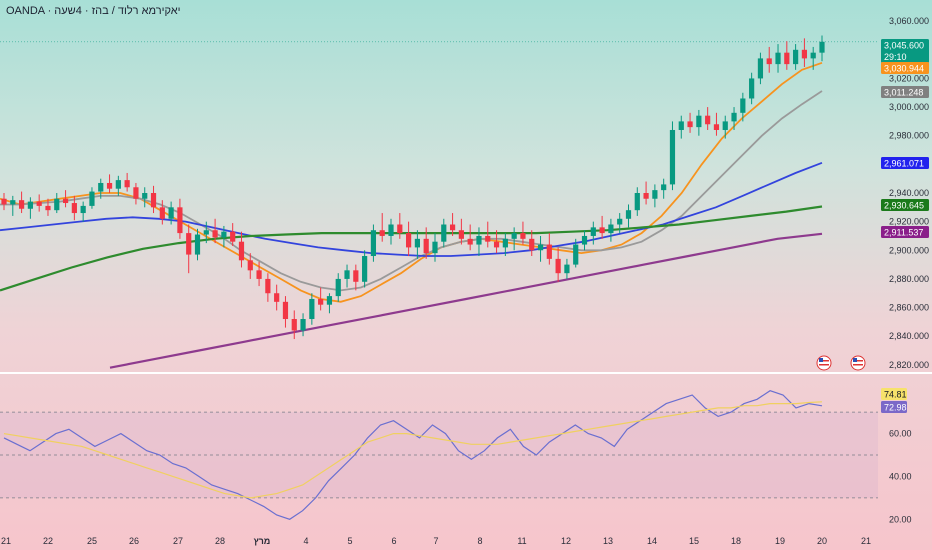 The image size is (932, 550). What do you see at coordinates (92, 541) in the screenshot?
I see `time-tick-label: 25` at bounding box center [92, 541].